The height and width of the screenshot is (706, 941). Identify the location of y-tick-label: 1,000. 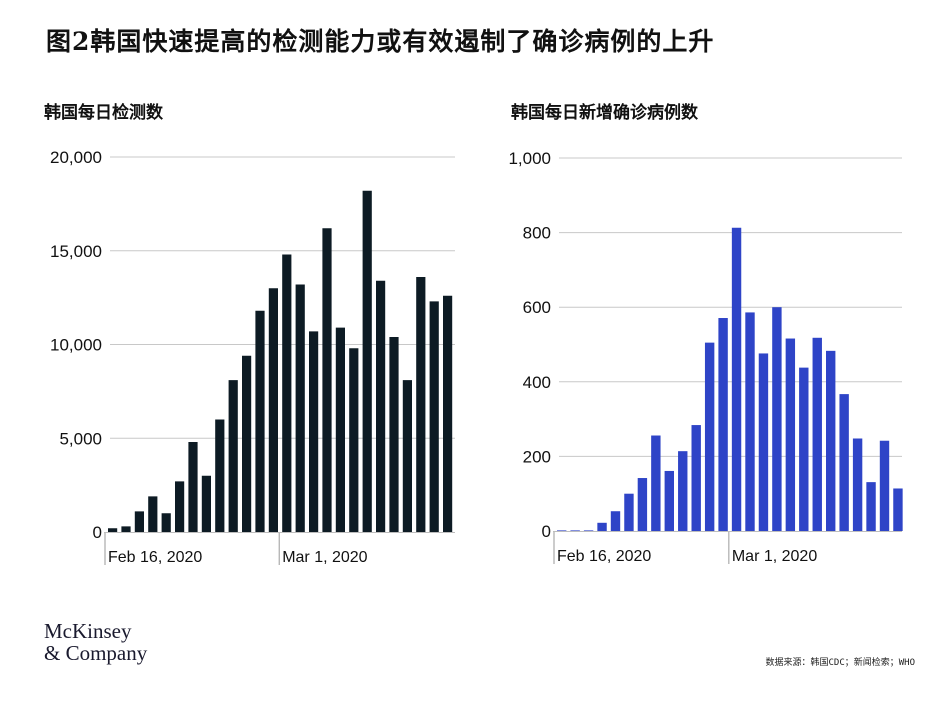
(529, 158).